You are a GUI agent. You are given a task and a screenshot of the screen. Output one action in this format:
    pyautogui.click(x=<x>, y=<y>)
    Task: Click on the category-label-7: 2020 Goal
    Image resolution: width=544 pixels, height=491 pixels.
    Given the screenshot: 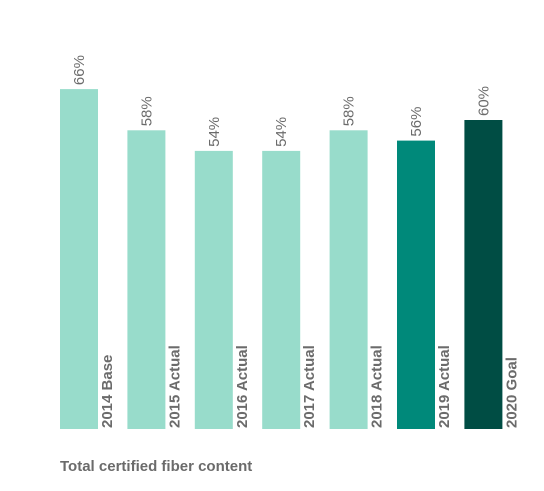 What is the action you would take?
    pyautogui.click(x=511, y=392)
    